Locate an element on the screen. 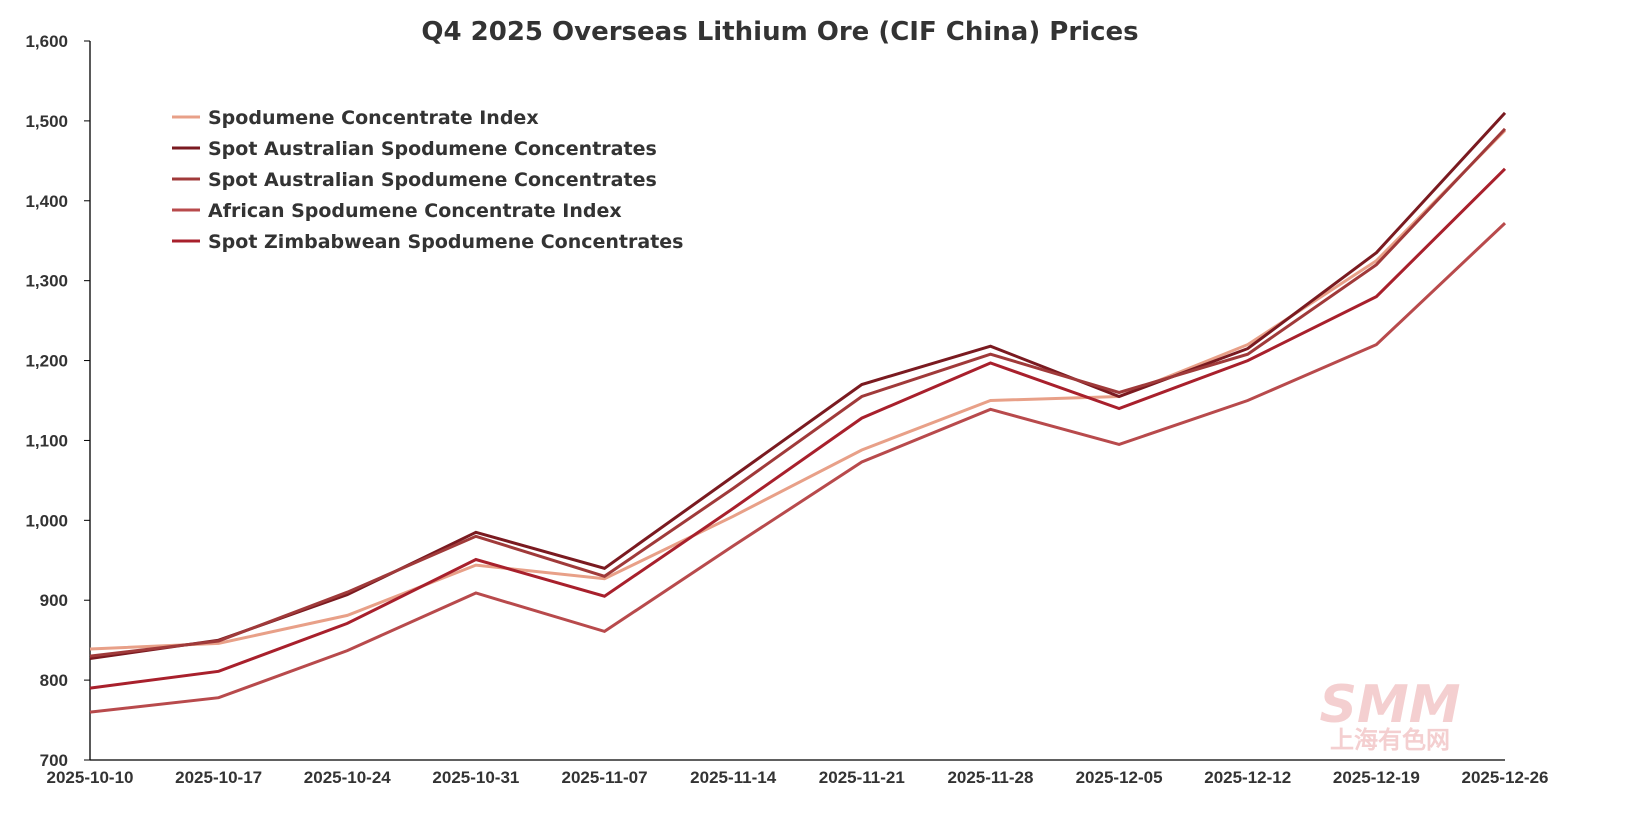 The width and height of the screenshot is (1636, 829). legend-item: Spot Zimbabwean Spodumene Concentrates is located at coordinates (427, 242).